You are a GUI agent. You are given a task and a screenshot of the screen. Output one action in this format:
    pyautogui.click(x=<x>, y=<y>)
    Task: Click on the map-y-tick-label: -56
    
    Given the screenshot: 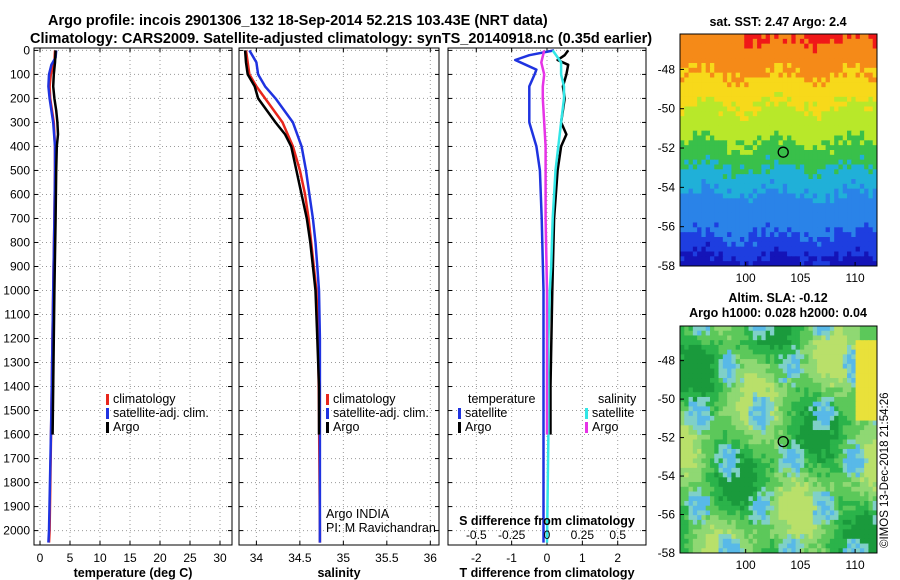 What is the action you would take?
    pyautogui.click(x=667, y=515)
    